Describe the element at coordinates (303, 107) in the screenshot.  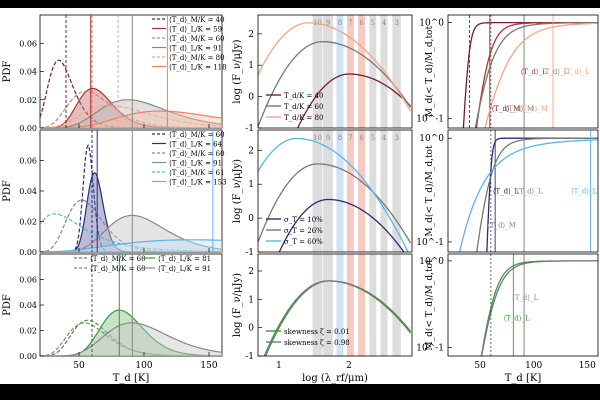
I see `legend-entry: T_d/K = 60` at that location.